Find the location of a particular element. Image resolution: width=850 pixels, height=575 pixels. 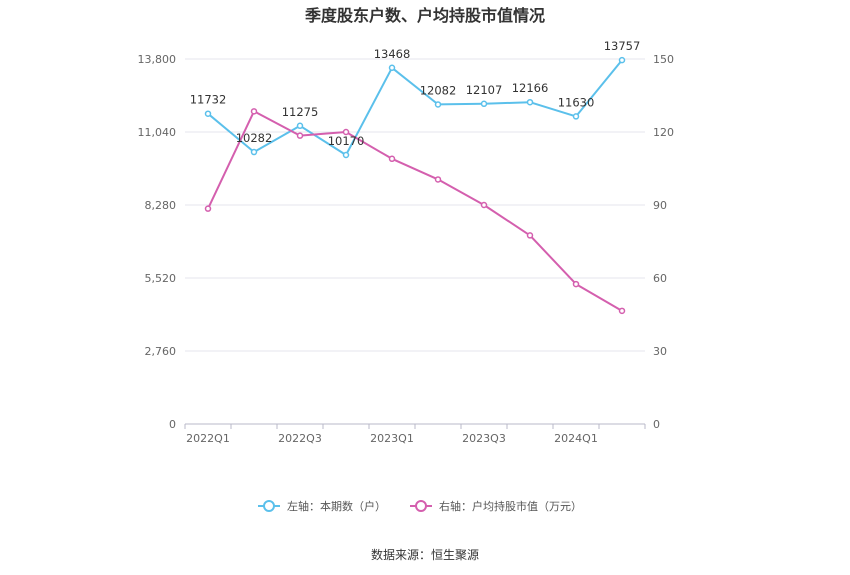

legend-label: 右轴：户均持股市值（万元） is located at coordinates (510, 506).